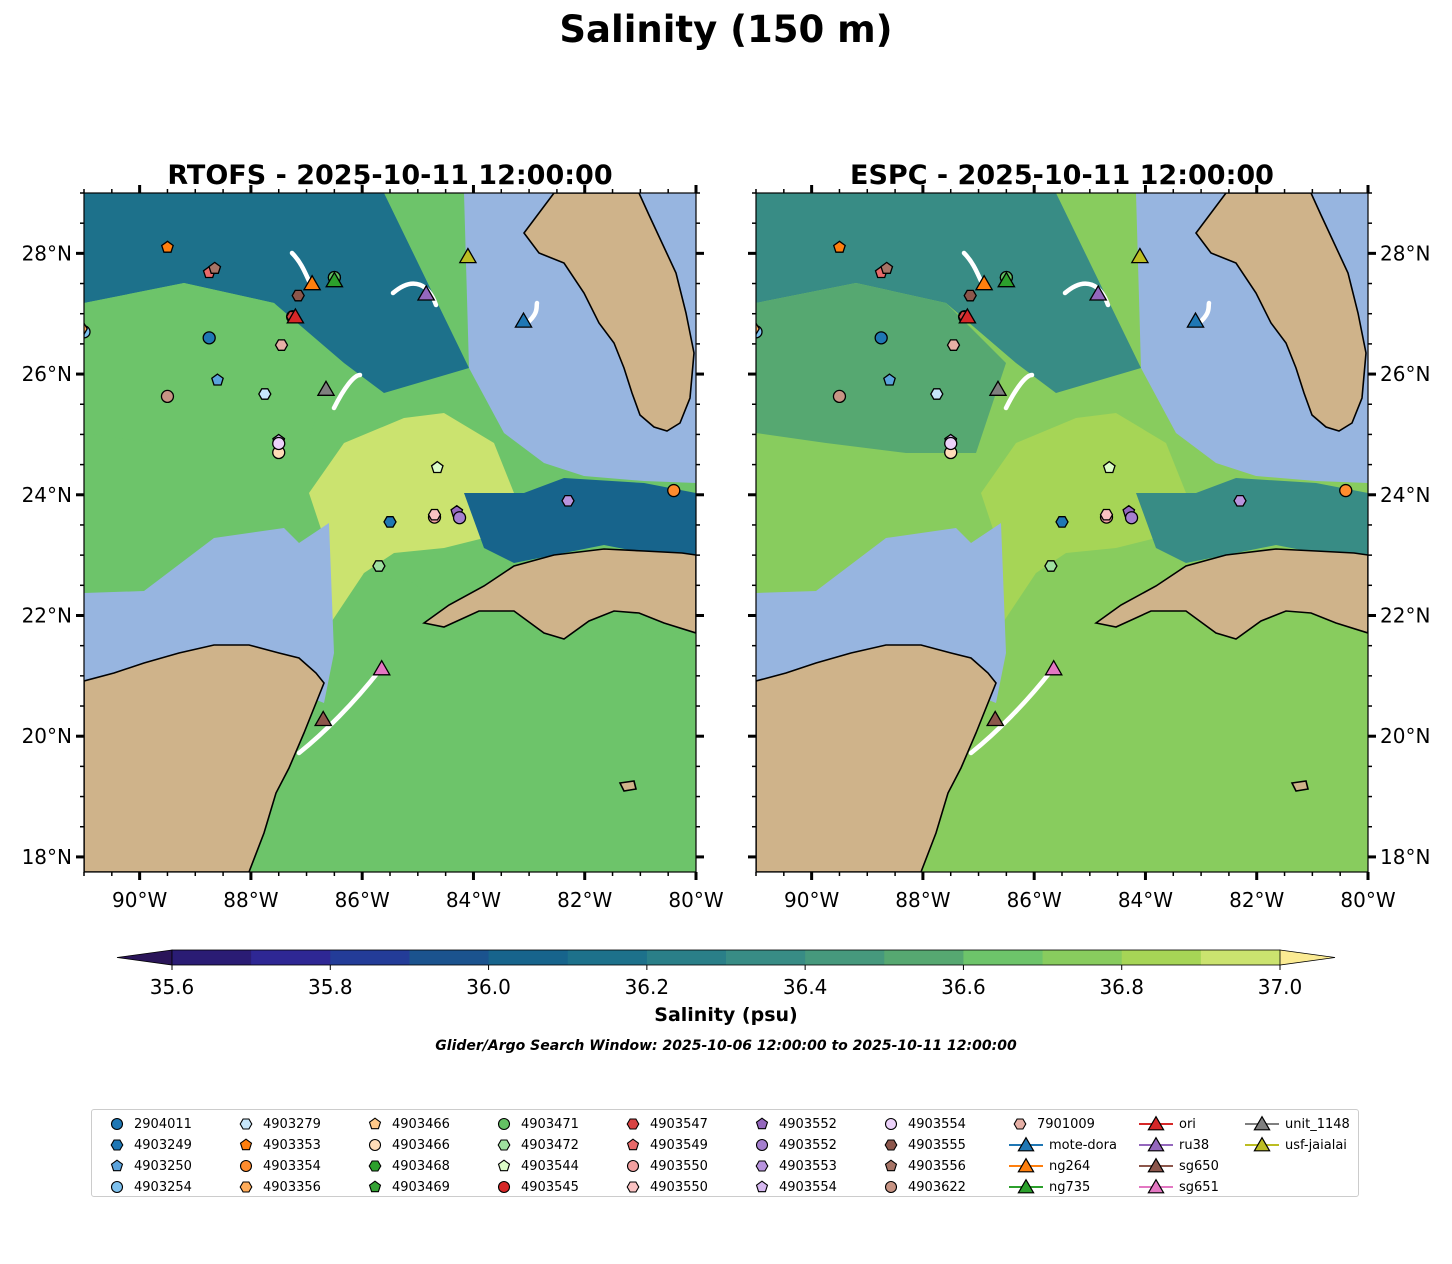 Image resolution: width=1452 pixels, height=1264 pixels. Describe the element at coordinates (1231, 594) in the screenshot. I see `land-cuba` at that location.